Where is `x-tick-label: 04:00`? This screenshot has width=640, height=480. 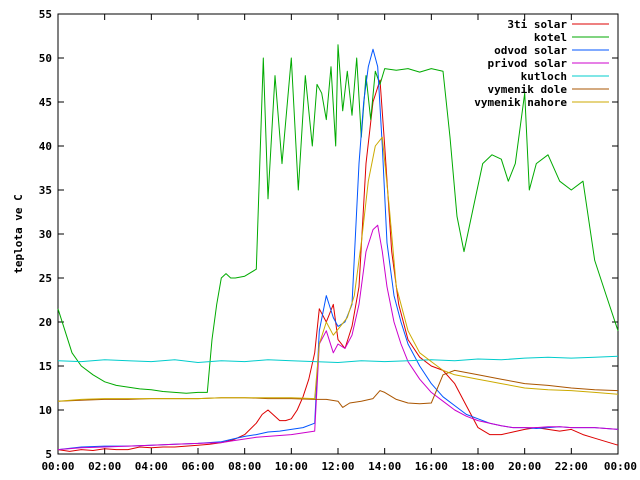
x-tick-label: 04:00 is located at coordinates (151, 466).